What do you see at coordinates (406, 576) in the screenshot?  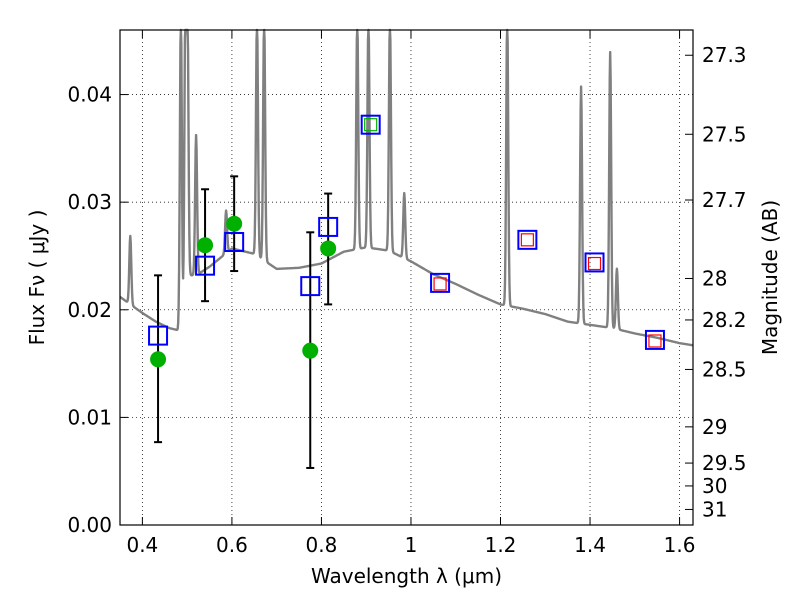 I see `x-axis-label: Wavelength λ (μm)` at bounding box center [406, 576].